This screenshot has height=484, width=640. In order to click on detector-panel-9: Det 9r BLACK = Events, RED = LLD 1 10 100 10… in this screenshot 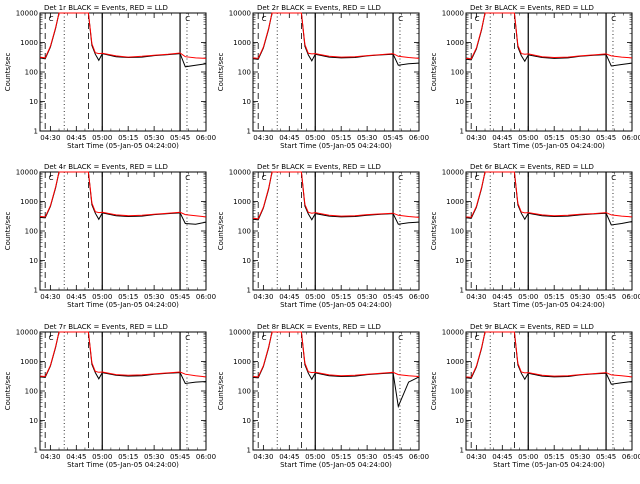, I will do `click(535, 396)`.